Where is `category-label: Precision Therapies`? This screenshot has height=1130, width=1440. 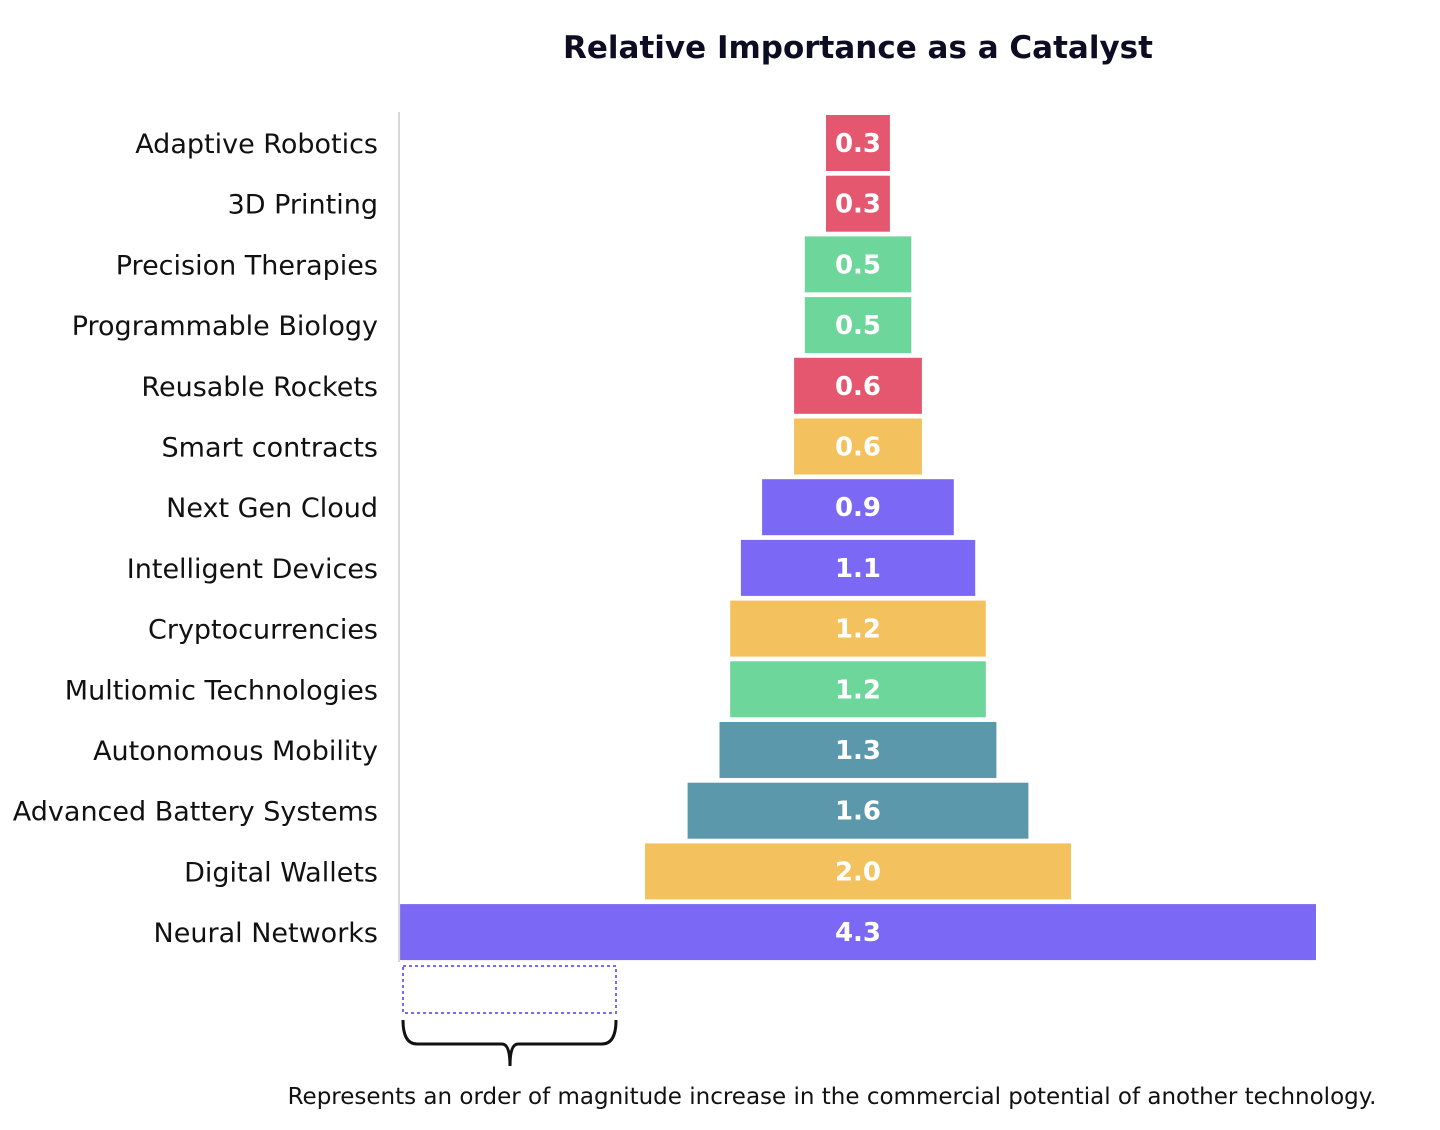
category-label: Precision Therapies is located at coordinates (247, 265).